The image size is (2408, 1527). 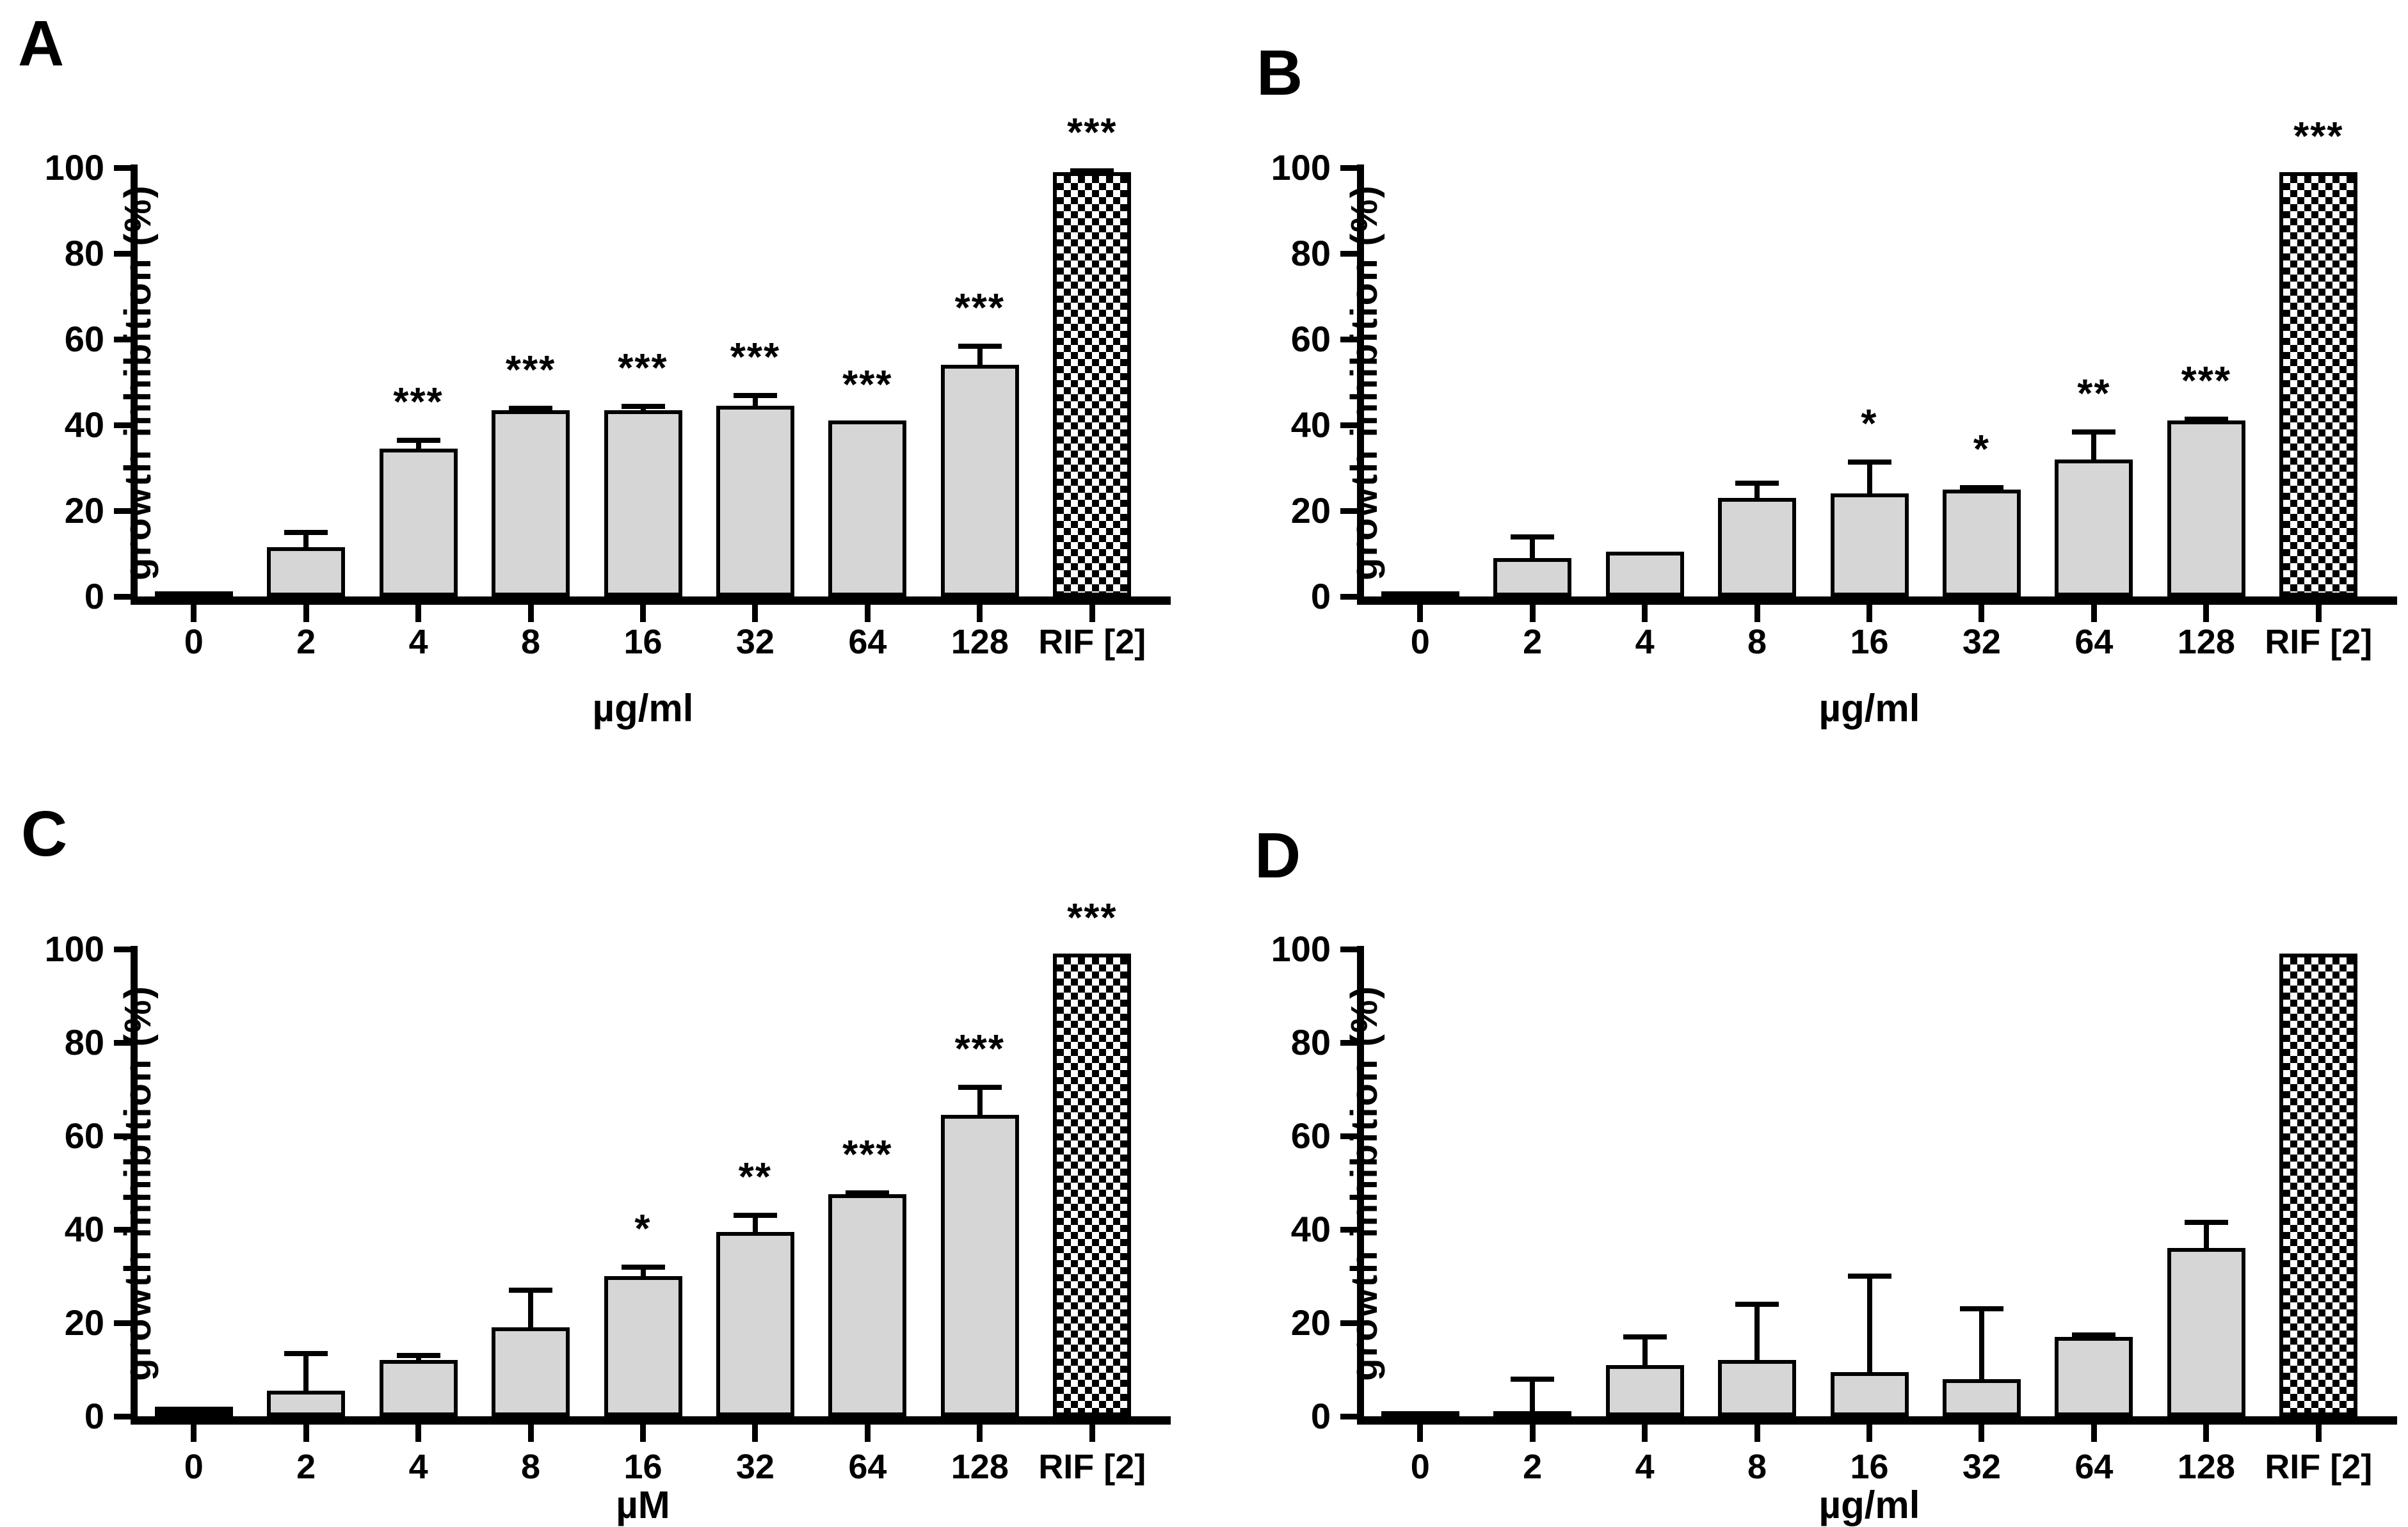 I want to click on y-tick-label: 20, so click(x=84, y=510).